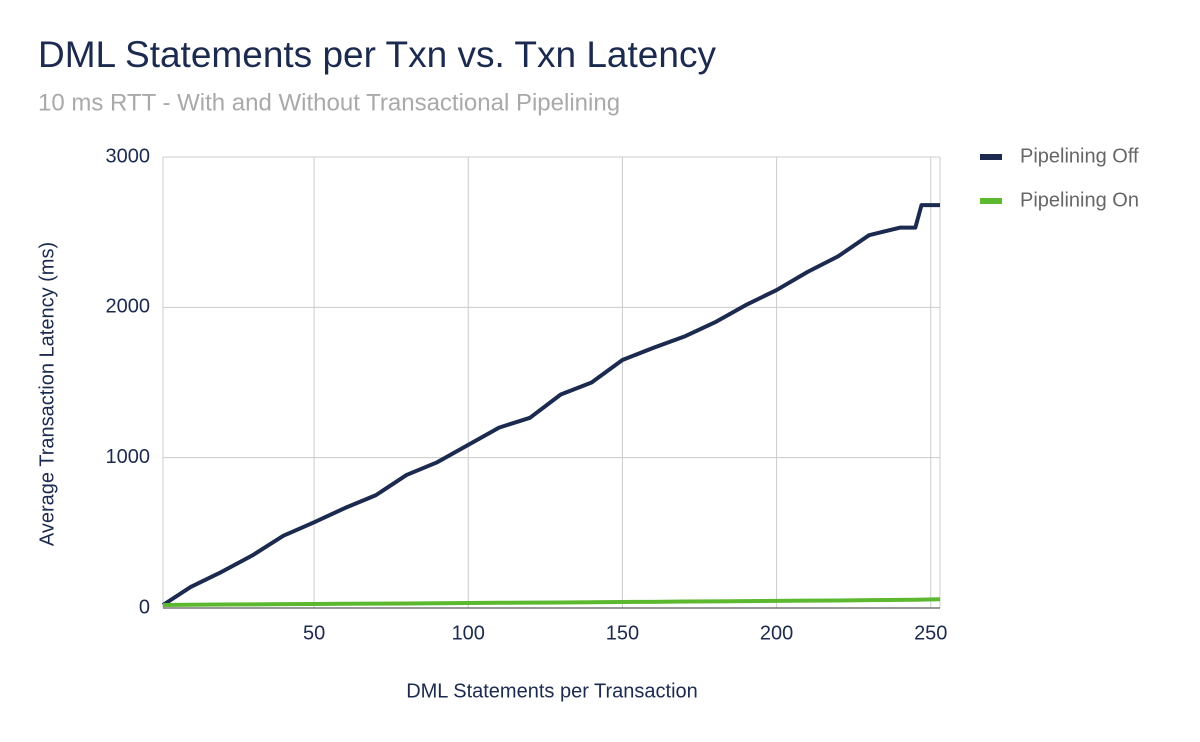 Image resolution: width=1200 pixels, height=742 pixels. Describe the element at coordinates (128, 457) in the screenshot. I see `y-tick-label: 1000` at that location.